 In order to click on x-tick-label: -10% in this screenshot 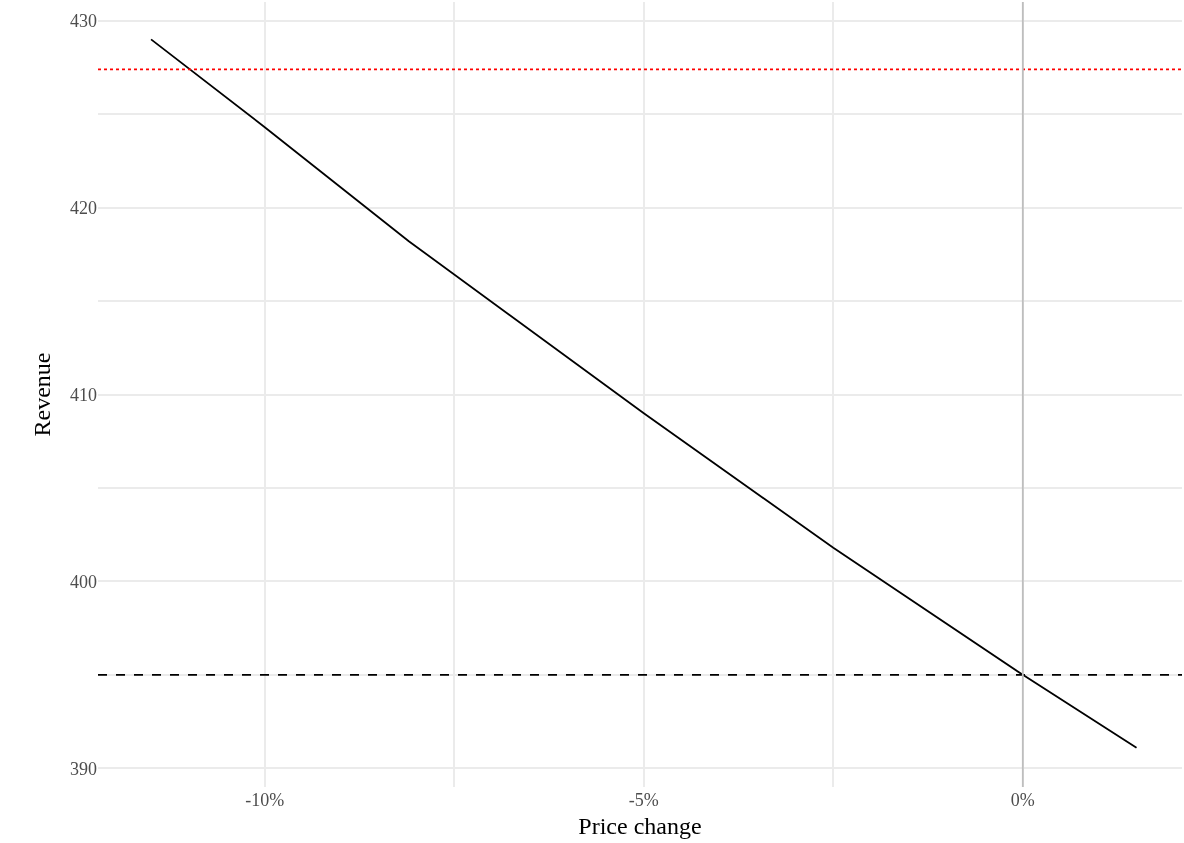, I will do `click(265, 800)`.